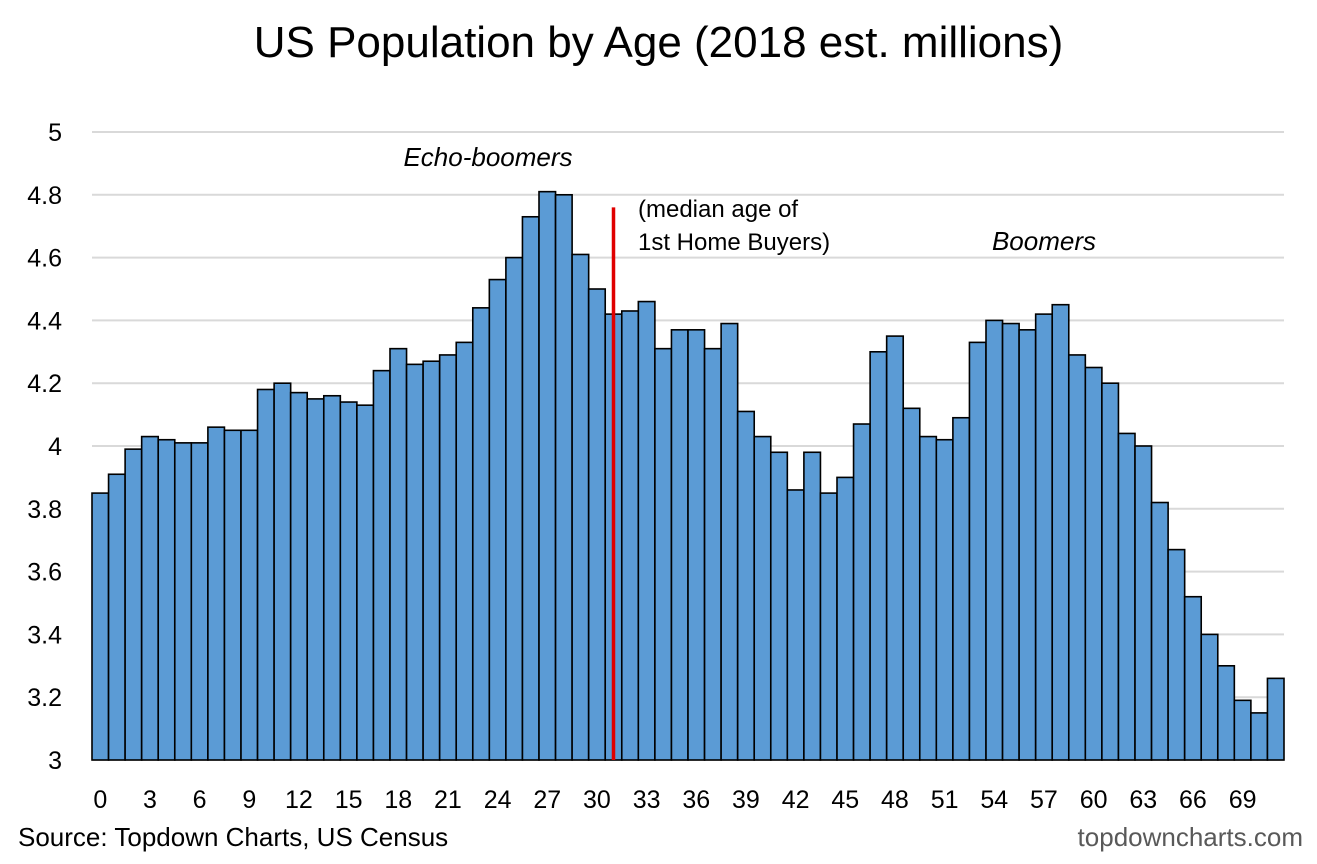 This screenshot has height=864, width=1317. Describe the element at coordinates (200, 800) in the screenshot. I see `x-tick-label: 6` at that location.